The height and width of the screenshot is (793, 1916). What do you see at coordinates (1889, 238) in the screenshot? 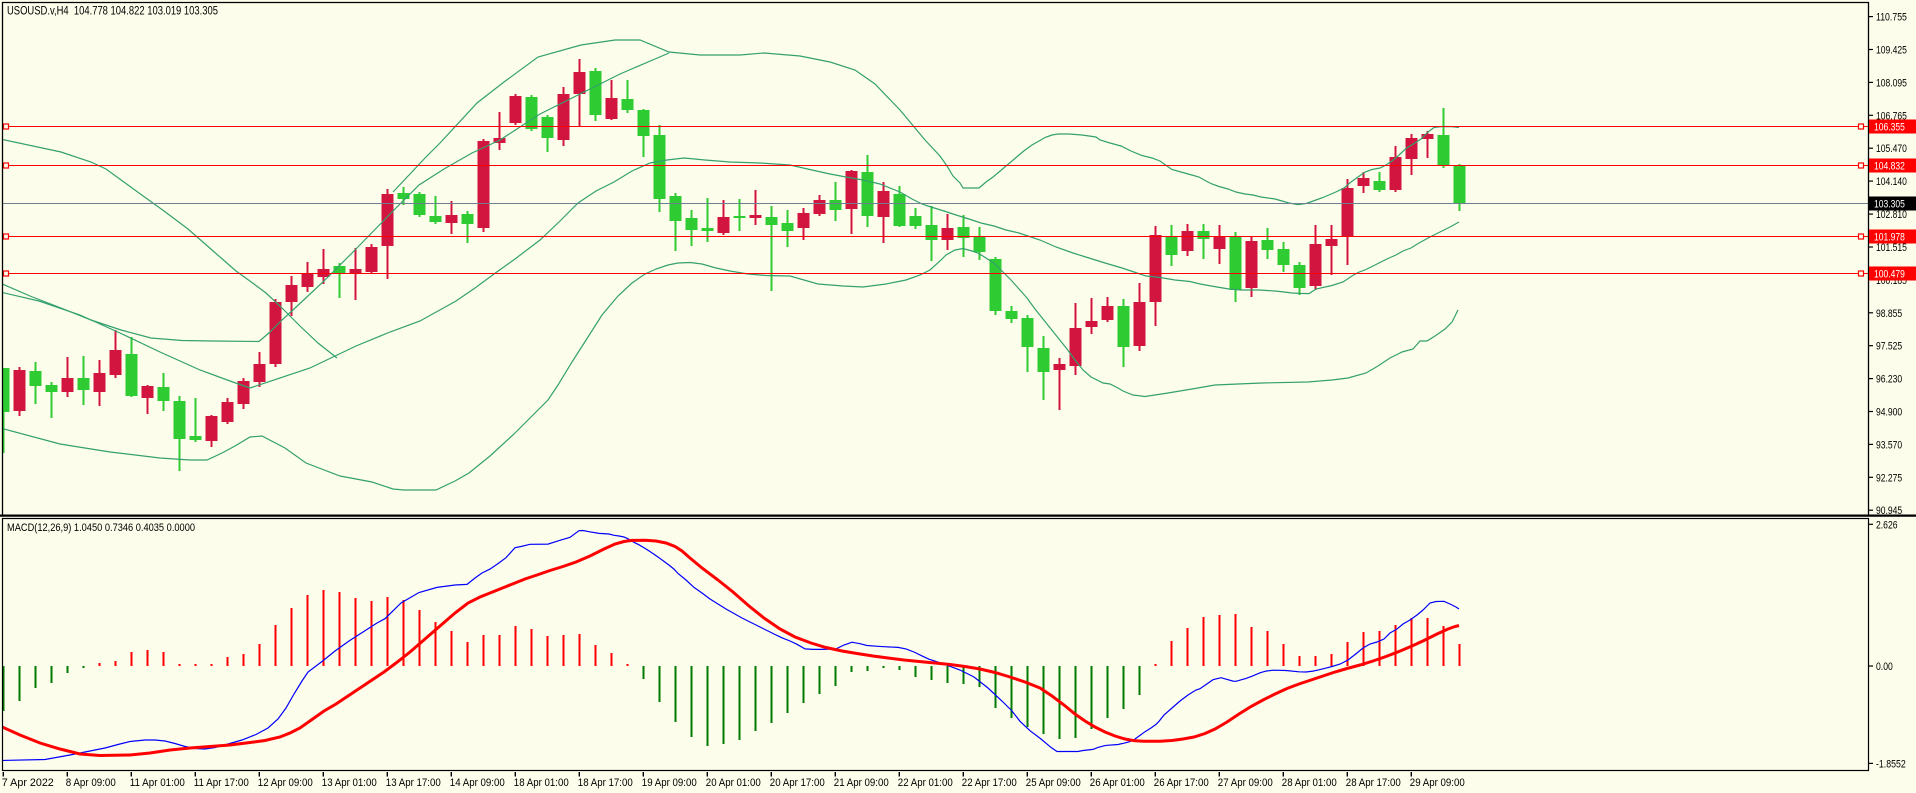
I see `svg-text: 101.978` at bounding box center [1889, 238].